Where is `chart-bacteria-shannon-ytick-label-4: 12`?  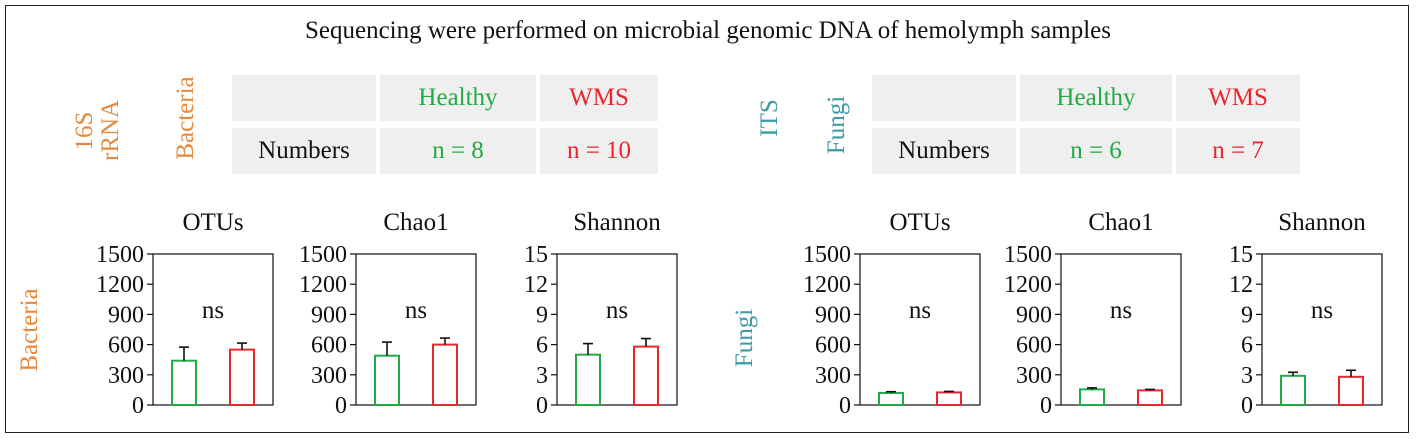
chart-bacteria-shannon-ytick-label-4: 12 is located at coordinates (536, 285).